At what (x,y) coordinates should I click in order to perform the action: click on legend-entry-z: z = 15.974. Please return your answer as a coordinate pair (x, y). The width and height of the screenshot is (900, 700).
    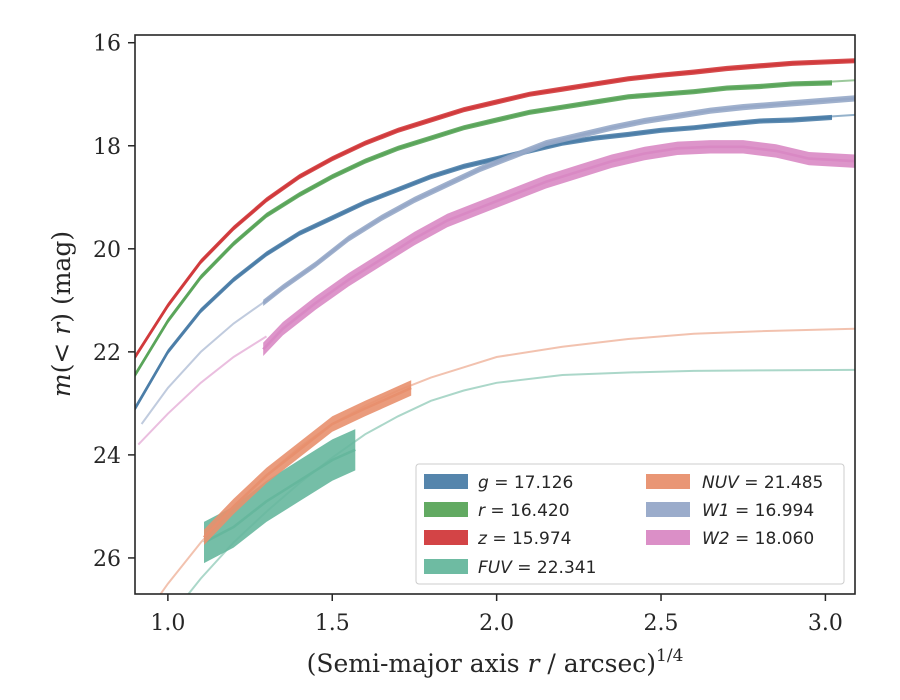
    Looking at the image, I should click on (497, 539).